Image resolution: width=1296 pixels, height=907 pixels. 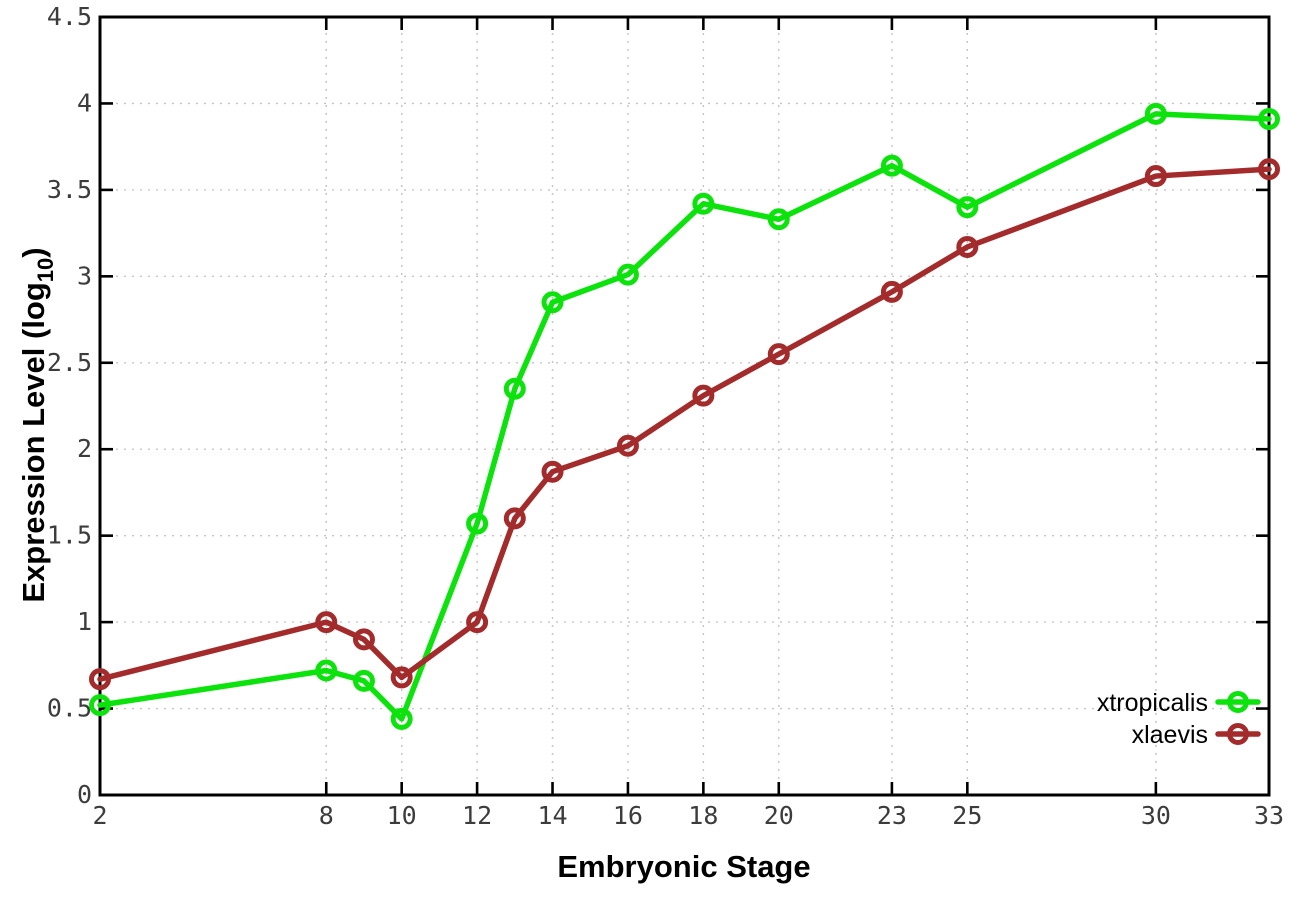 What do you see at coordinates (1269, 815) in the screenshot?
I see `x-tick-label: 33` at bounding box center [1269, 815].